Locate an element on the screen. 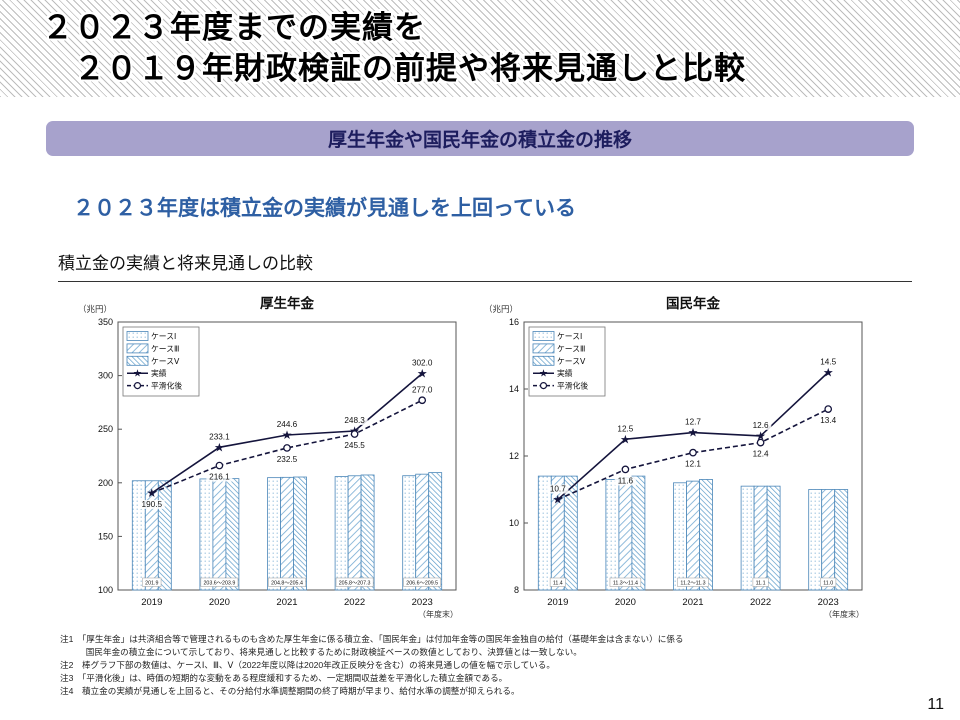 This screenshot has width=960, height=720. legend-label: ケースⅢ is located at coordinates (571, 348).